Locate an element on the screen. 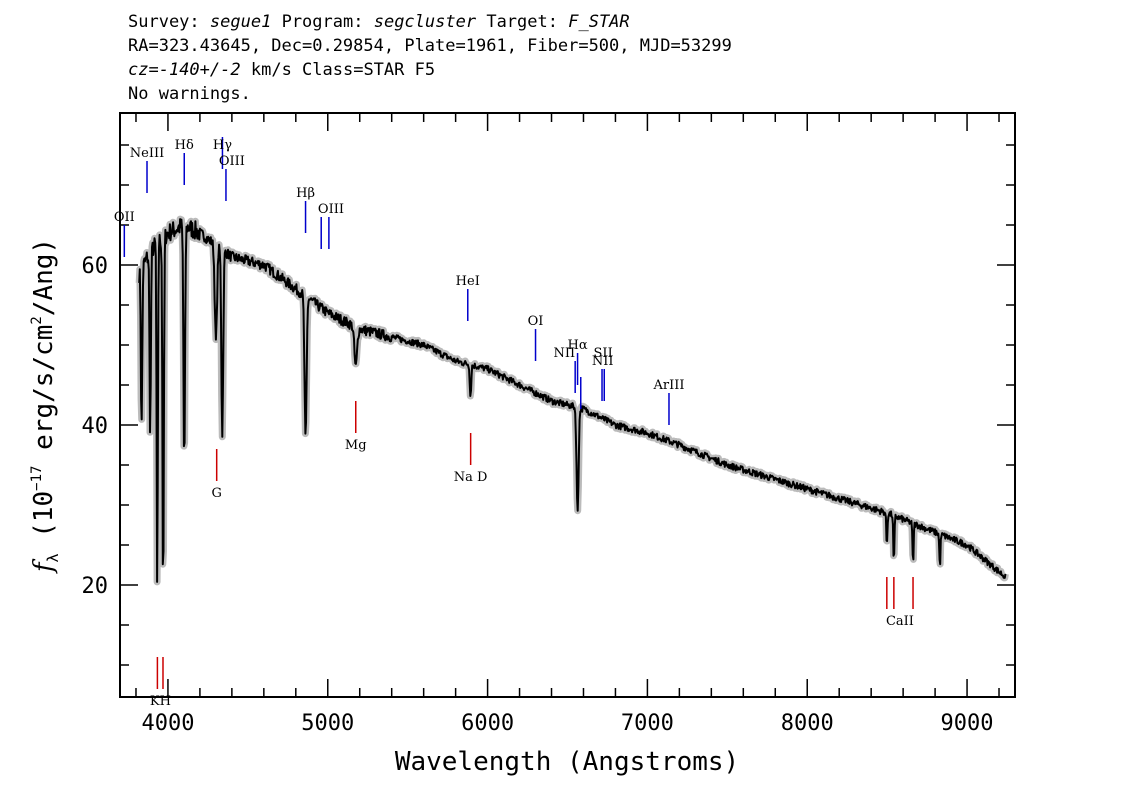  emission-label: NeIII is located at coordinates (147, 153).